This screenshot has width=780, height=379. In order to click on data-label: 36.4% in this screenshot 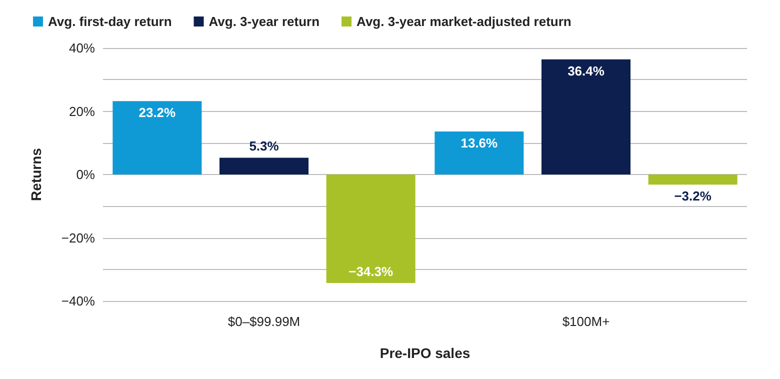, I will do `click(586, 70)`.